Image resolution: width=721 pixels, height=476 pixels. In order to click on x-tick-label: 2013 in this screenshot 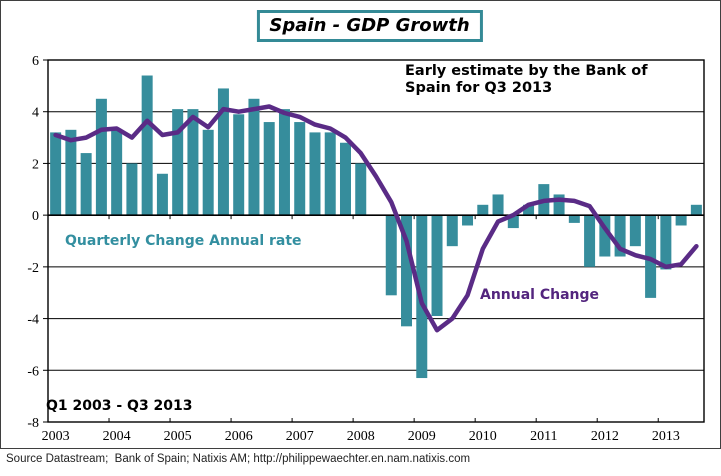, I will do `click(666, 436)`.